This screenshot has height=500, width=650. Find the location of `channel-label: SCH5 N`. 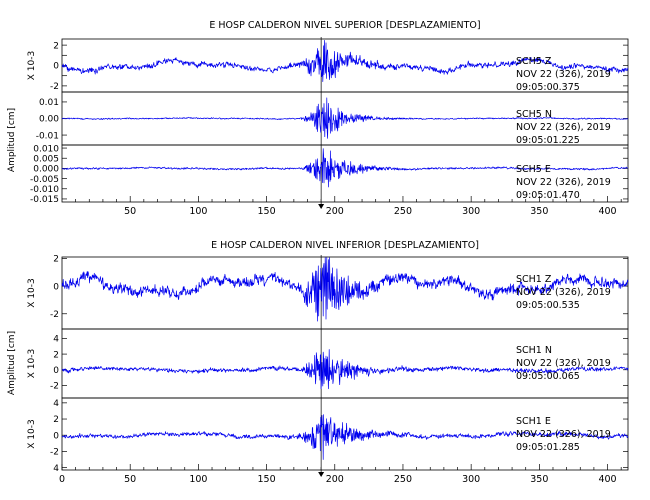

channel-label: SCH5 N is located at coordinates (534, 114).